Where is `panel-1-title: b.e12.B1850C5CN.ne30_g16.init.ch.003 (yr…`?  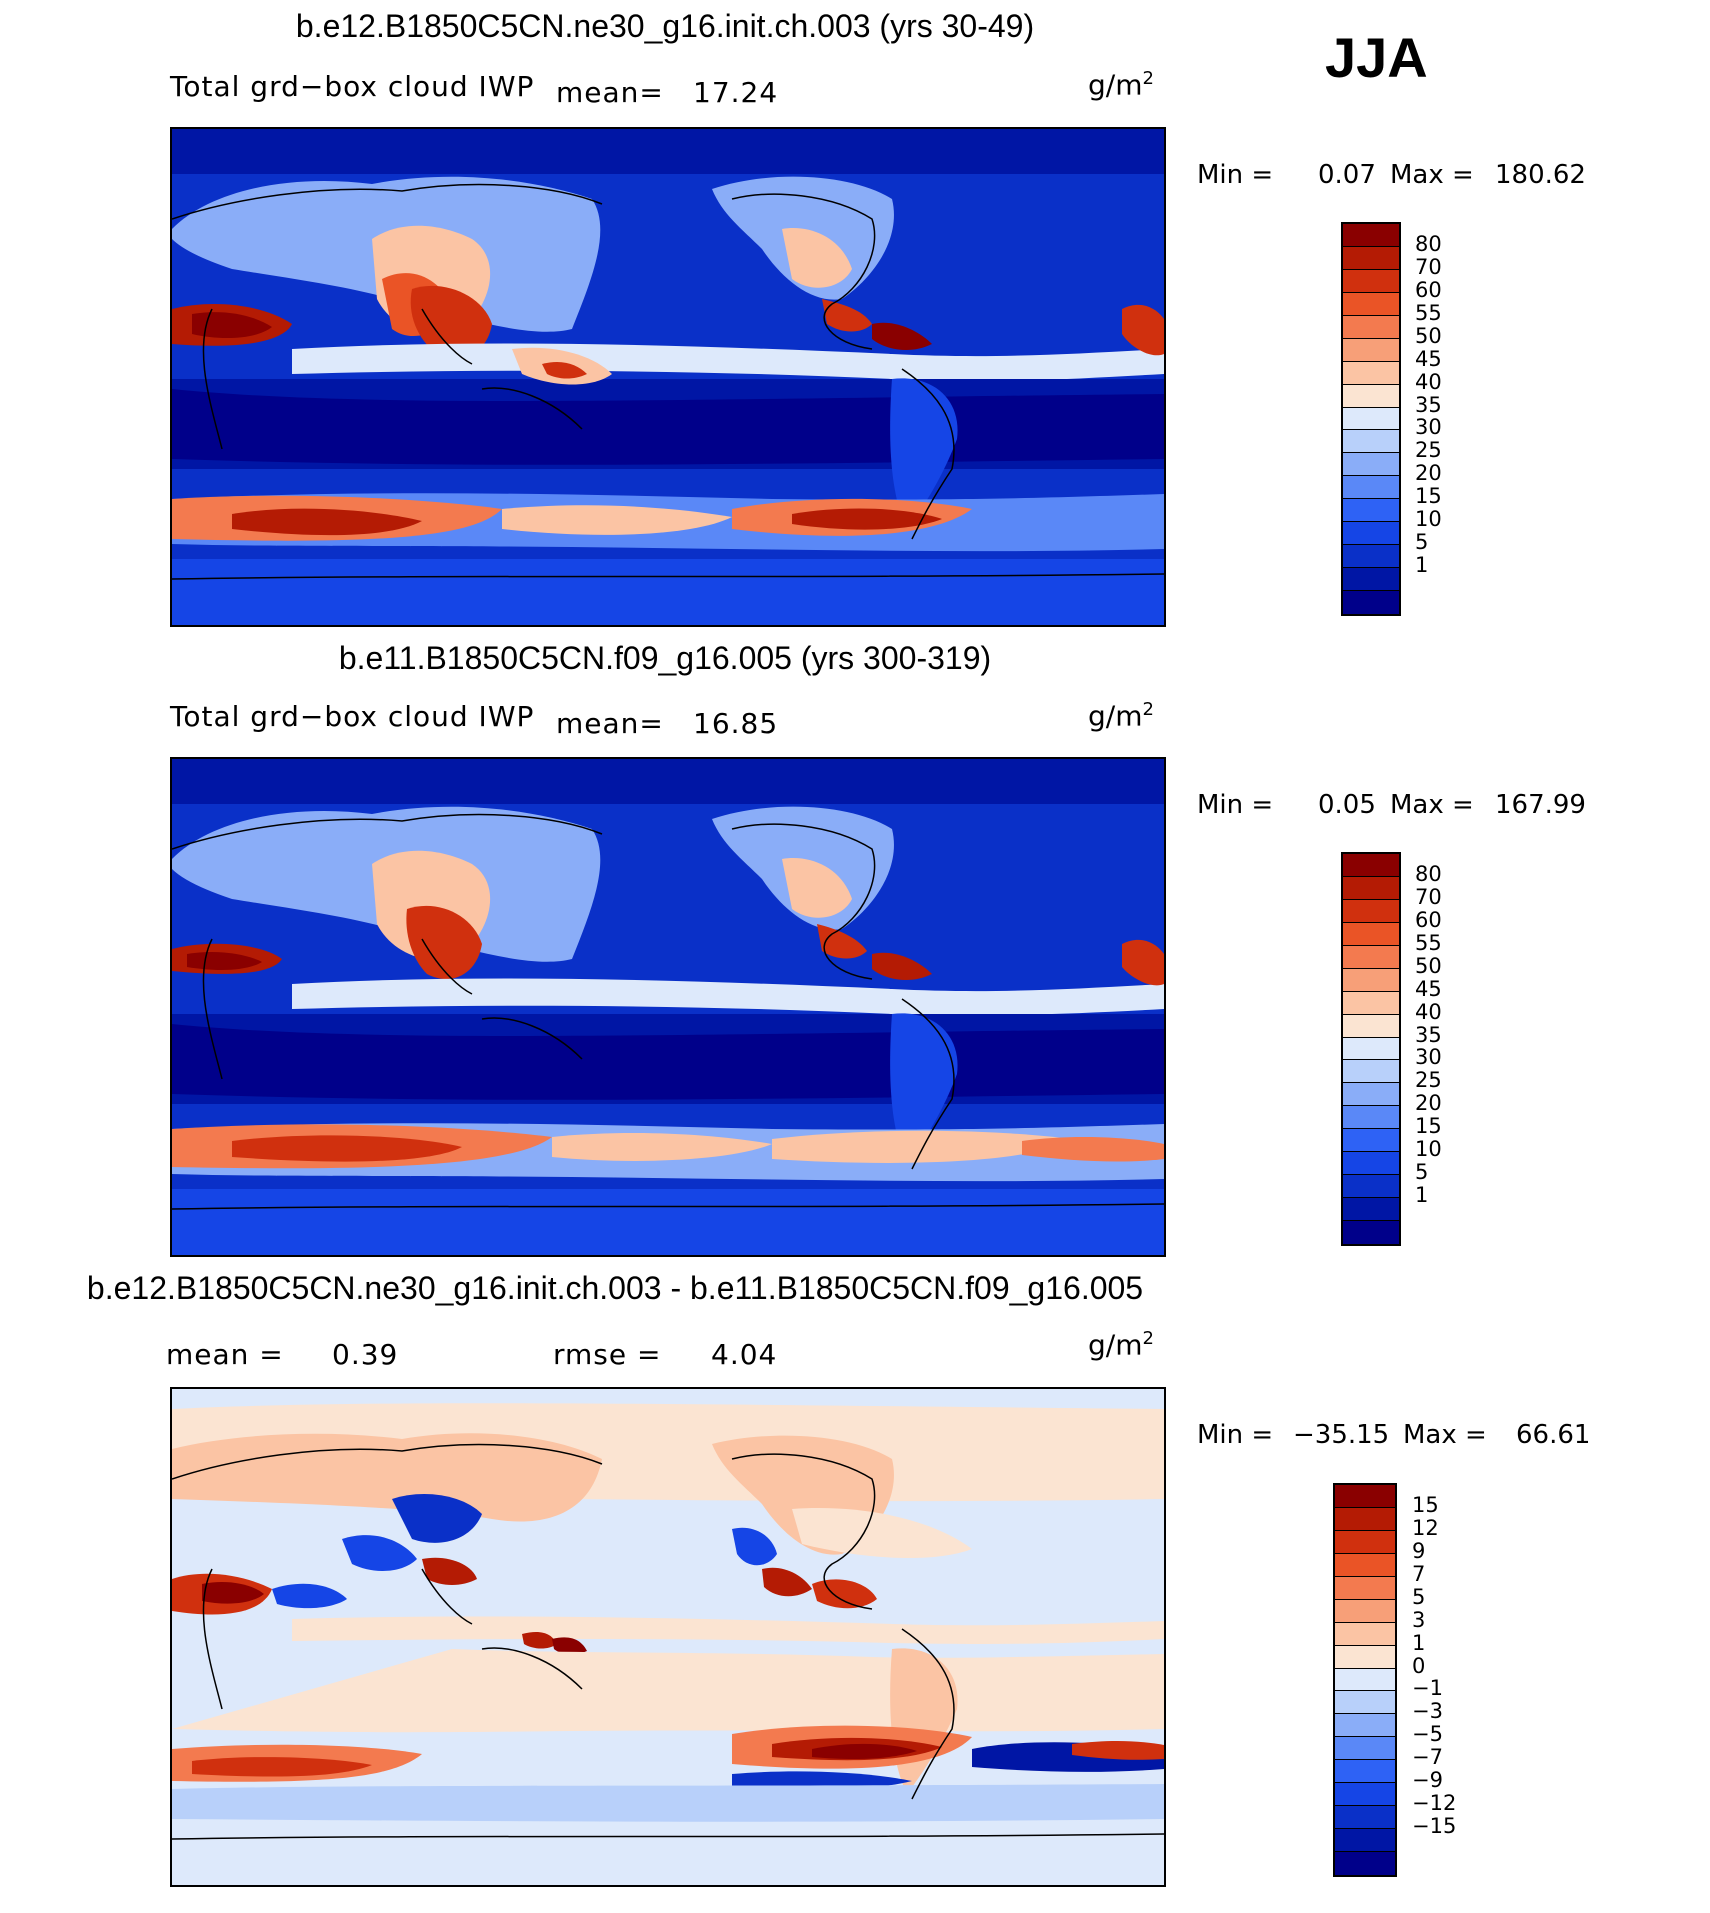 panel-1-title: b.e12.B1850C5CN.ne30_g16.init.ch.003 (yr… is located at coordinates (665, 26).